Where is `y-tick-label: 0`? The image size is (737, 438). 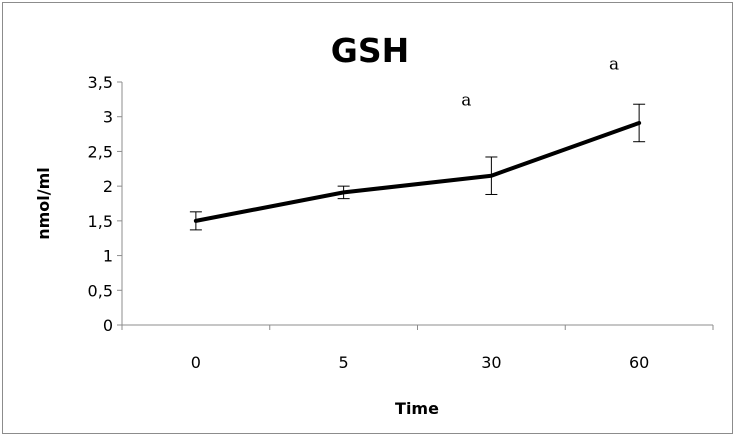
y-tick-label: 0 is located at coordinates (108, 325).